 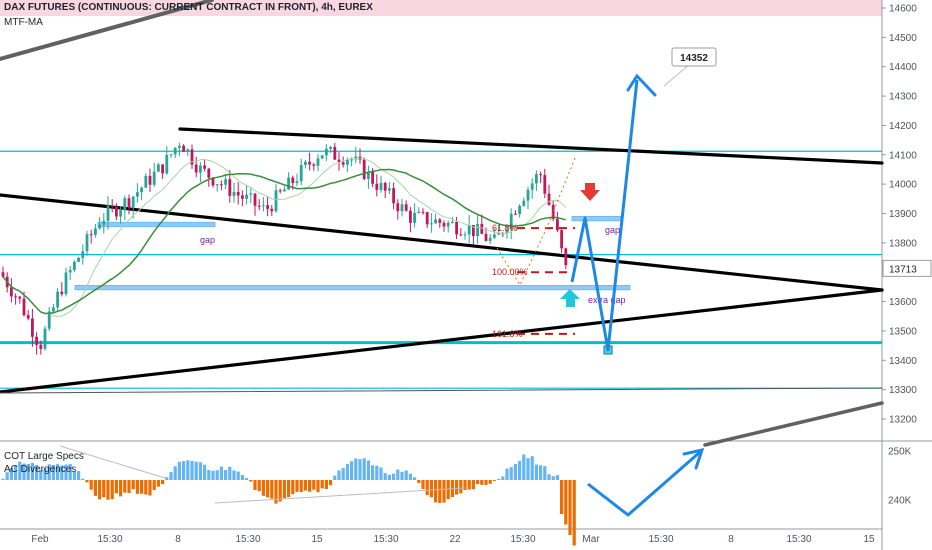 I want to click on fib-level-label: 161.8%, so click(x=507, y=334).